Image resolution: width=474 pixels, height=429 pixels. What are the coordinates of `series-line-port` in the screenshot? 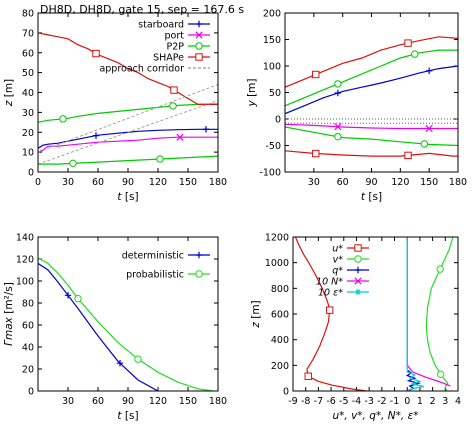 It's located at (128, 144).